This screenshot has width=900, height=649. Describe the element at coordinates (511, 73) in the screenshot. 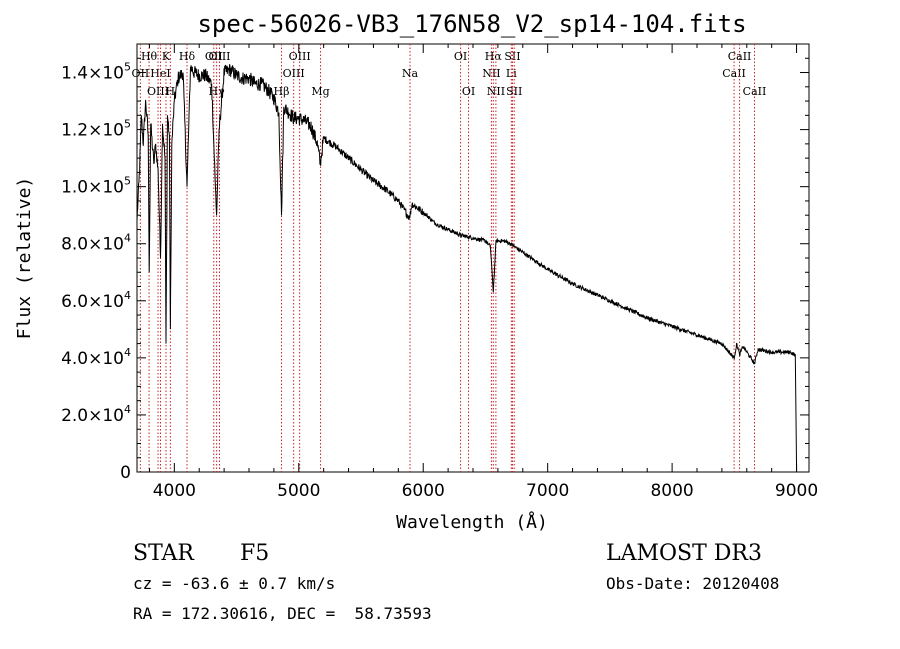

I see `line-marker-label: Li` at that location.